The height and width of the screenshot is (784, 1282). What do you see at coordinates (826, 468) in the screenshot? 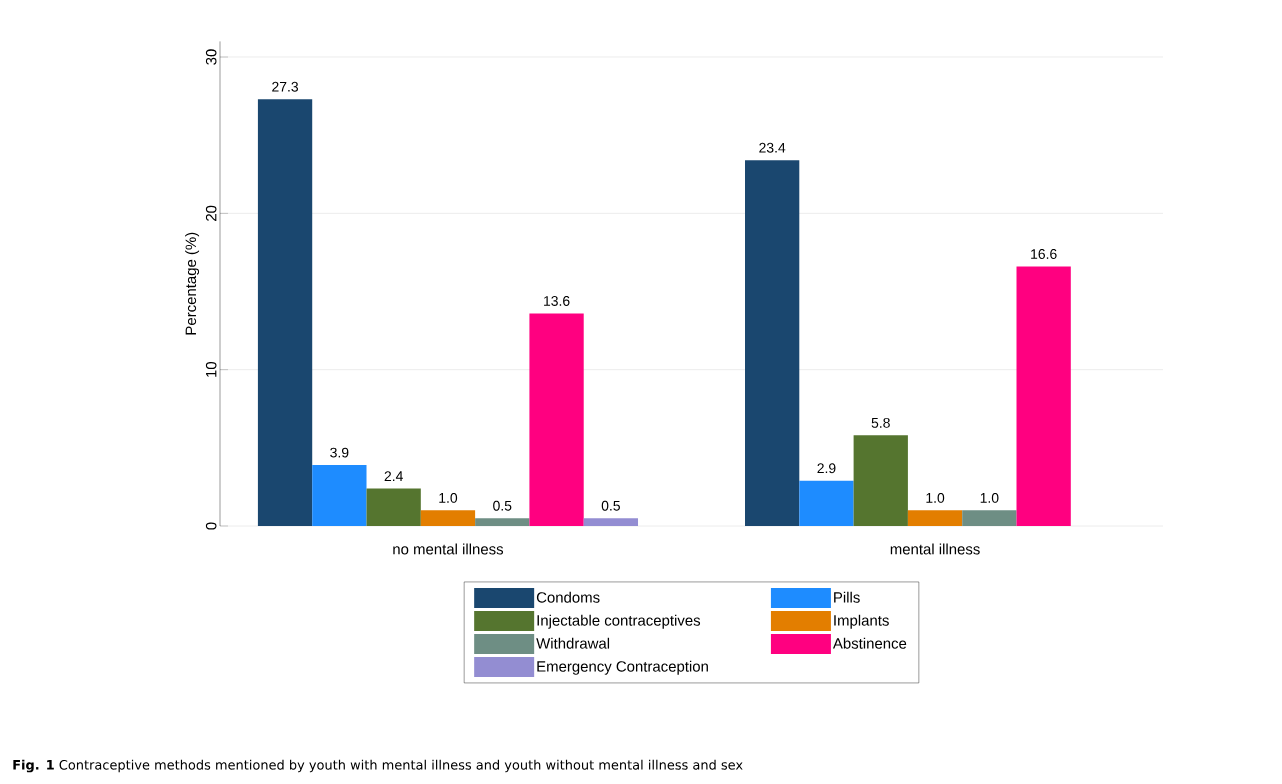
I see `data-label: 2.9` at bounding box center [826, 468].